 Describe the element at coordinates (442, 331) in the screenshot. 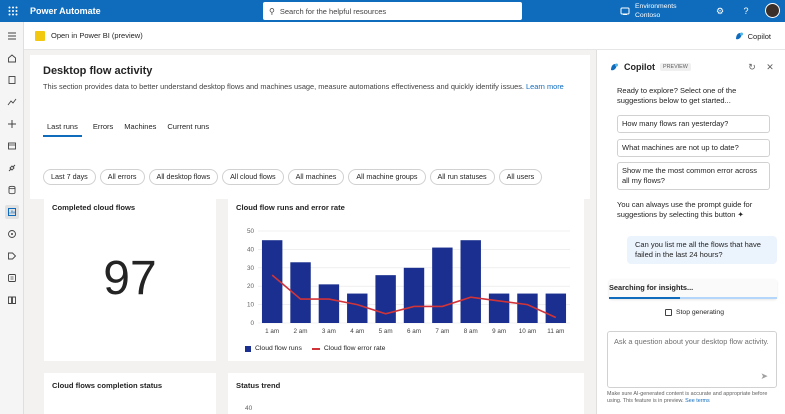

I see `x-tick-label: 7 am` at that location.